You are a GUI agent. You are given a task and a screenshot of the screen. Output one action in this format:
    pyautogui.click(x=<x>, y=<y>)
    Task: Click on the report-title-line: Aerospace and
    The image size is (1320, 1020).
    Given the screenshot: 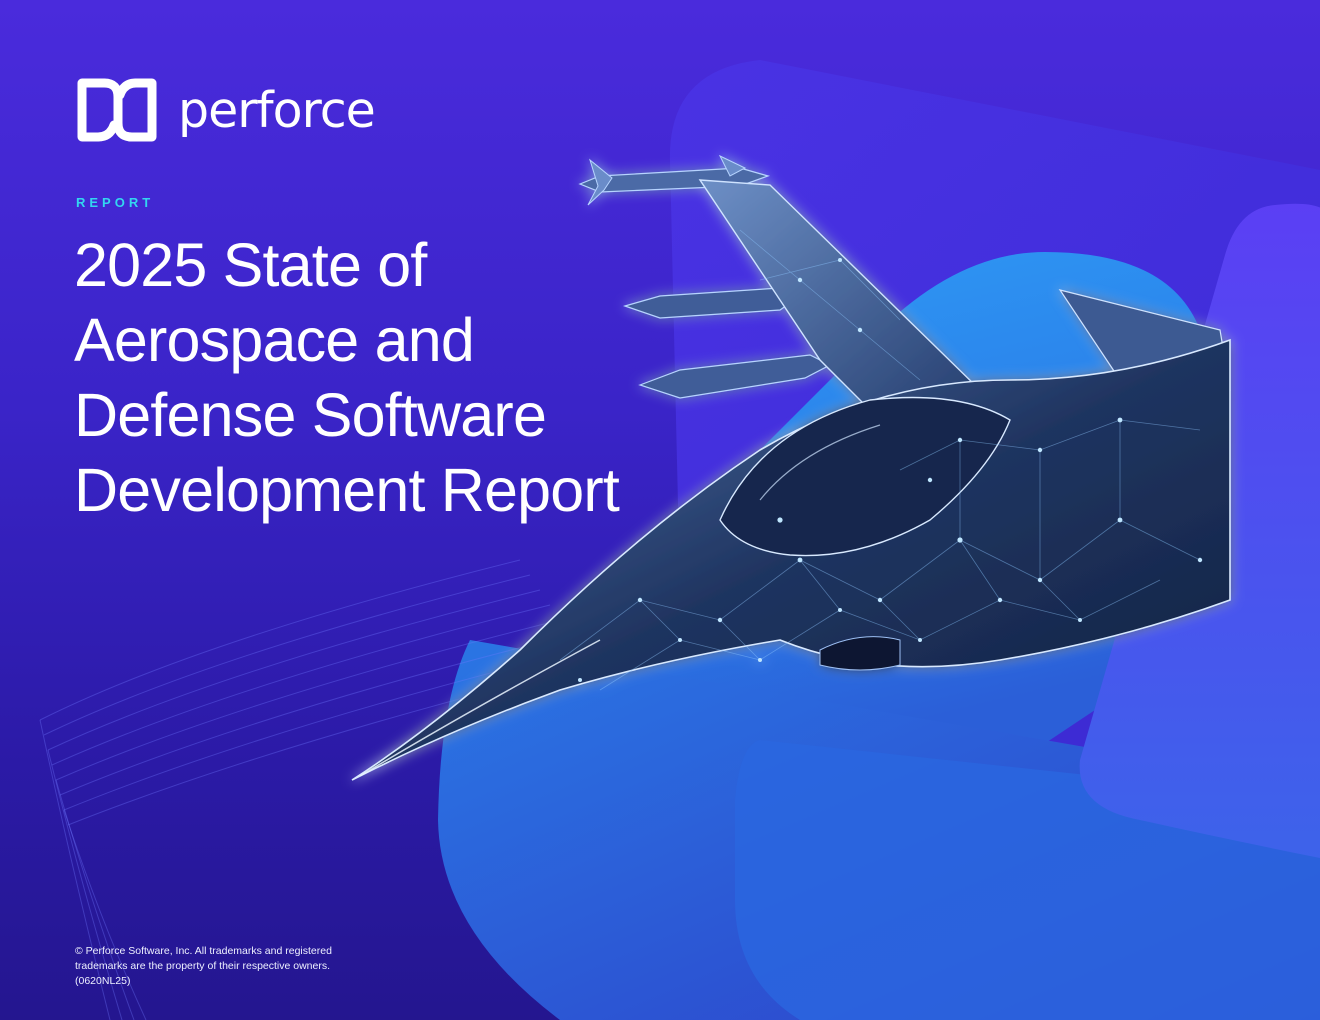 What is the action you would take?
    pyautogui.click(x=274, y=340)
    